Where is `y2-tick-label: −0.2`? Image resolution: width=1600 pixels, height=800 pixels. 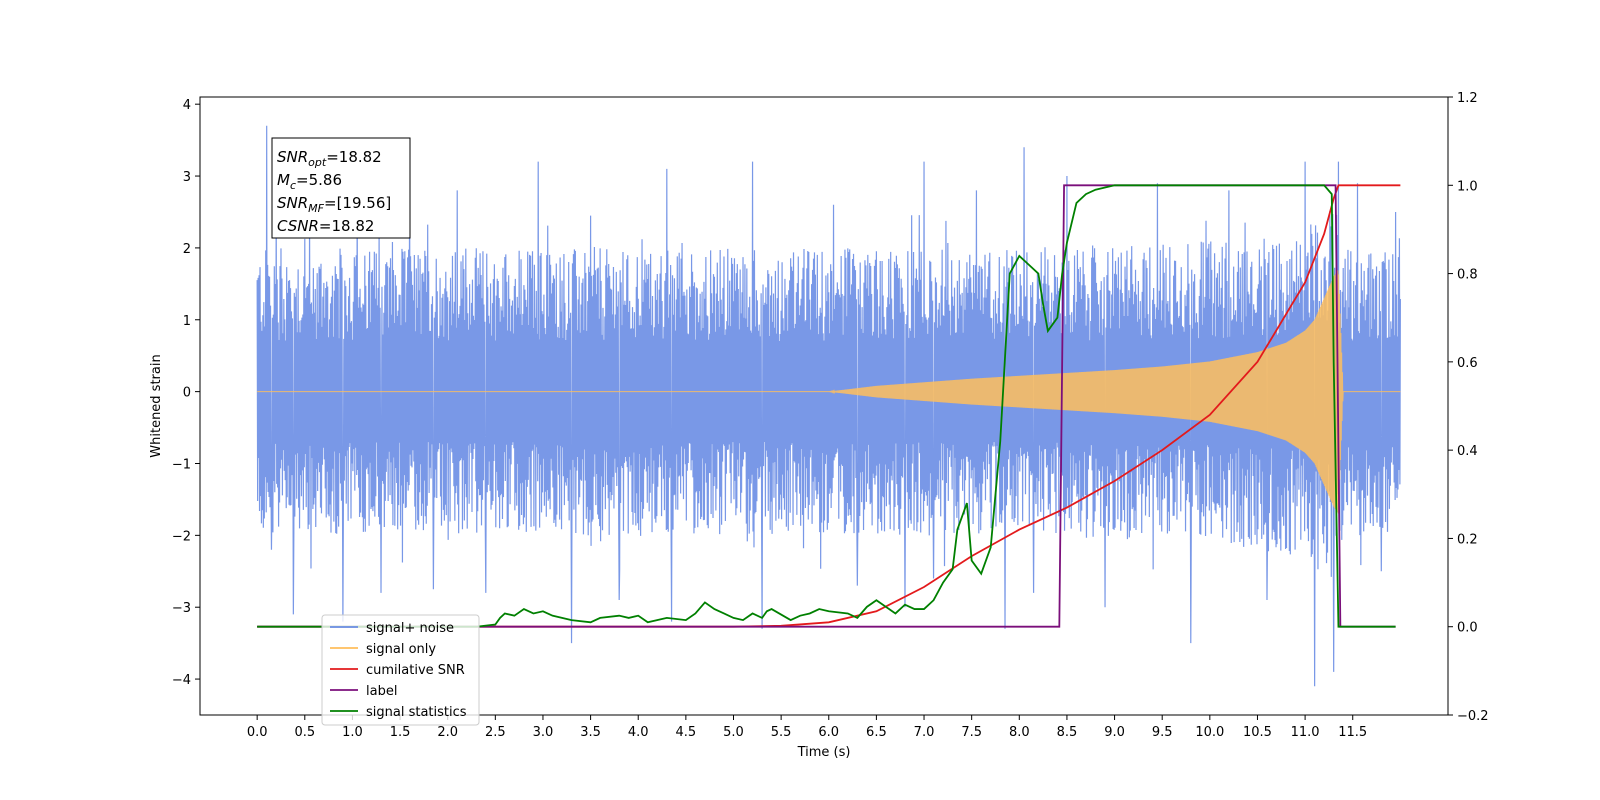 y2-tick-label: −0.2 is located at coordinates (1473, 716).